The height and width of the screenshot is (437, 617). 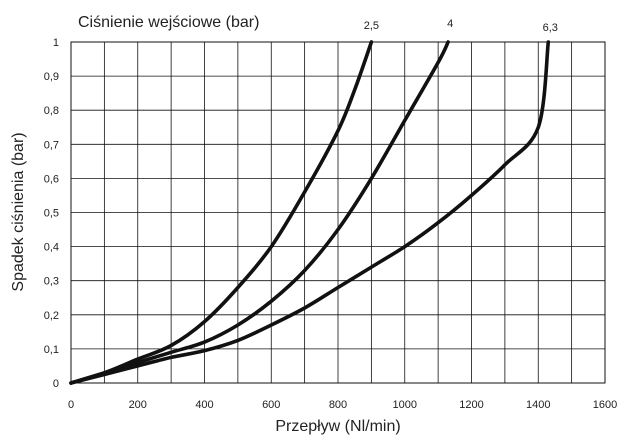 I want to click on x-tick-labels: 0 200 400 600 800 1000 1200 1400 1600, so click(x=342, y=405).